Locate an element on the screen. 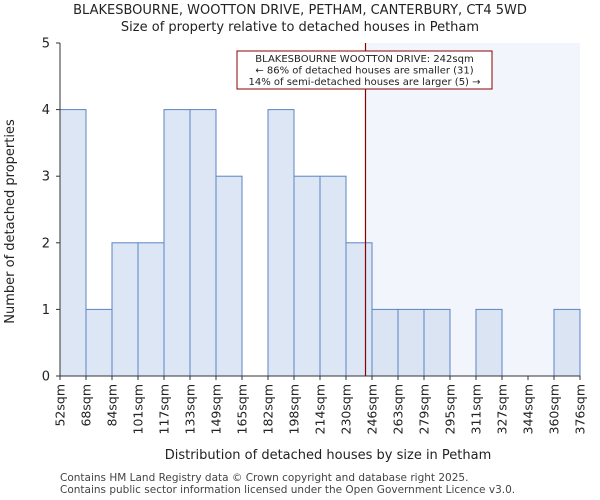 The height and width of the screenshot is (500, 600). x-tick-label: 344sqm is located at coordinates (528, 409).